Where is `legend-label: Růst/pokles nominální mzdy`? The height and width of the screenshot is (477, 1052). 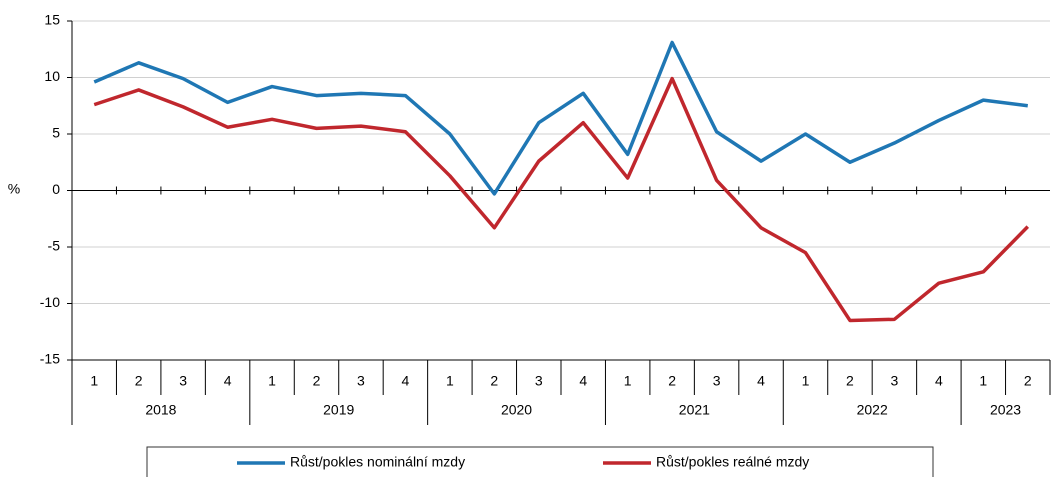 legend-label: Růst/pokles nominální mzdy is located at coordinates (377, 462).